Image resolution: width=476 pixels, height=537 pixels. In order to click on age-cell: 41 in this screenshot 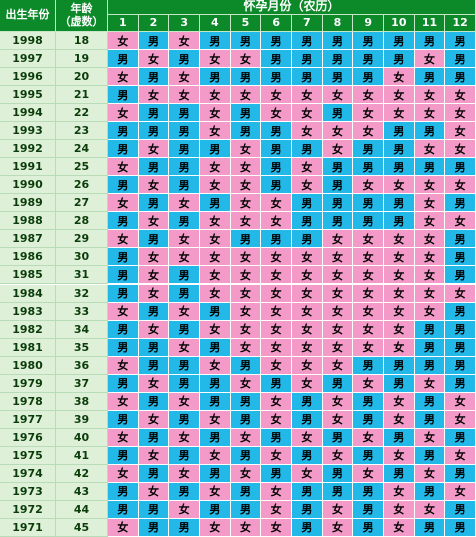, I will do `click(82, 455)`.